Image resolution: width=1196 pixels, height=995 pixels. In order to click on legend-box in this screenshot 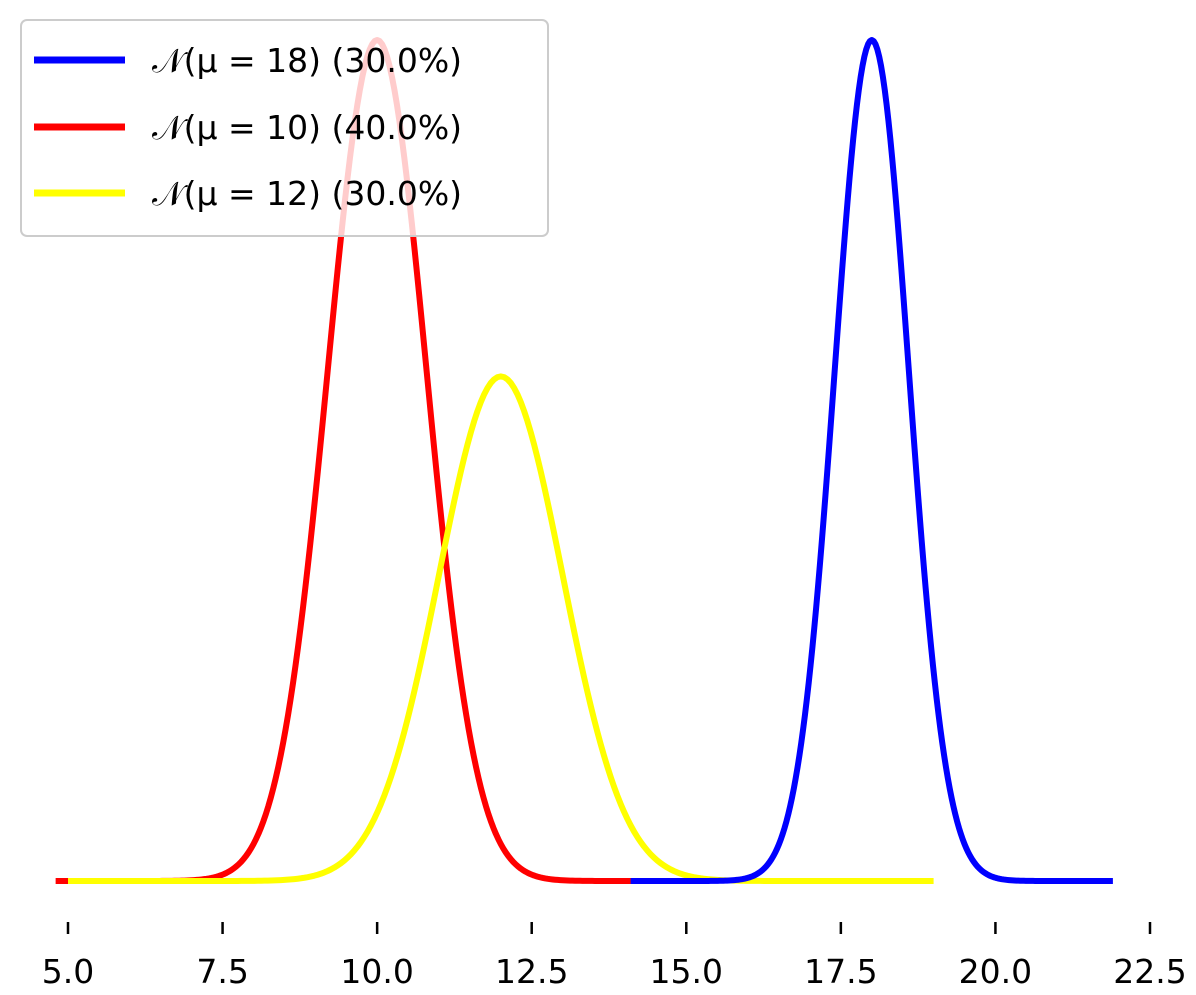, I will do `click(284, 128)`.